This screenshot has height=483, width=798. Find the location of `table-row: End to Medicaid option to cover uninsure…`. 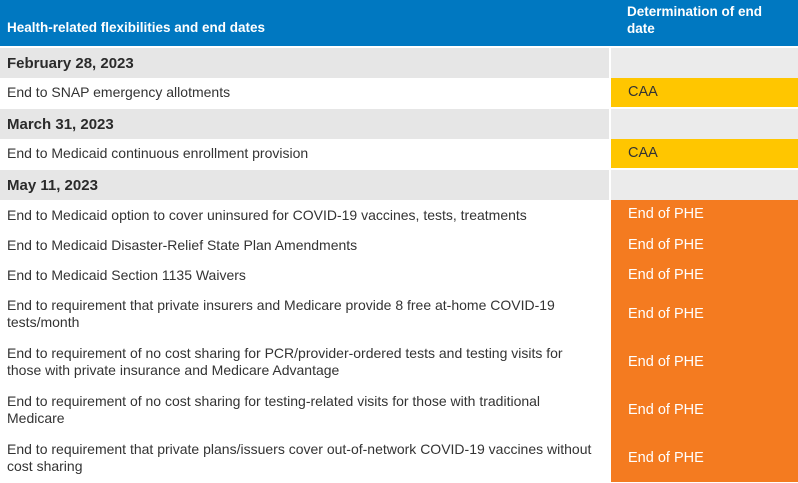

table-row: End to Medicaid option to cover uninsure… is located at coordinates (399, 215).